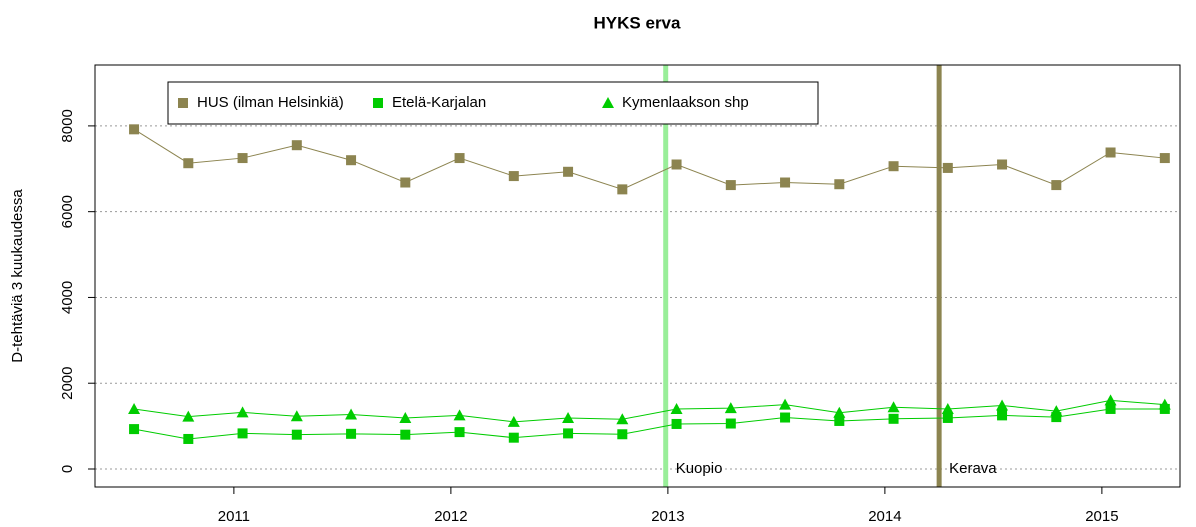 The width and height of the screenshot is (1196, 527). What do you see at coordinates (685, 102) in the screenshot?
I see `legend-label: Kymenlaakson shp` at bounding box center [685, 102].